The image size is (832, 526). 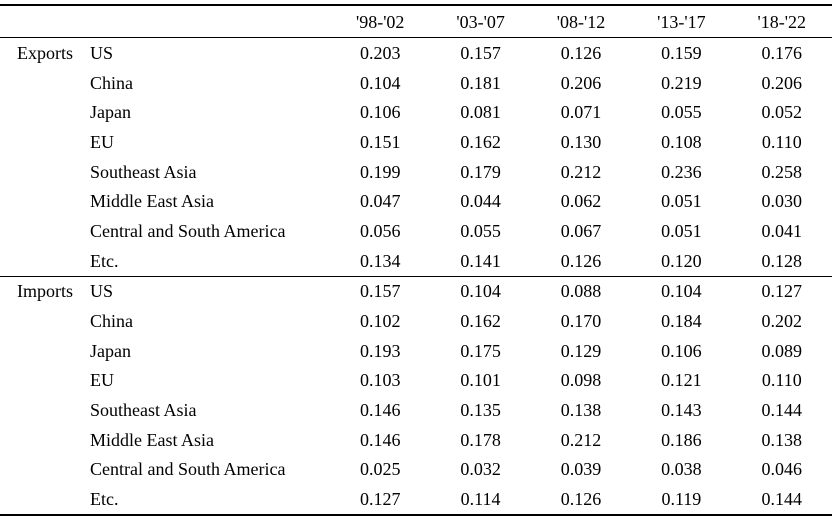 What do you see at coordinates (581, 141) in the screenshot?
I see `value-cell: 0.130` at bounding box center [581, 141].